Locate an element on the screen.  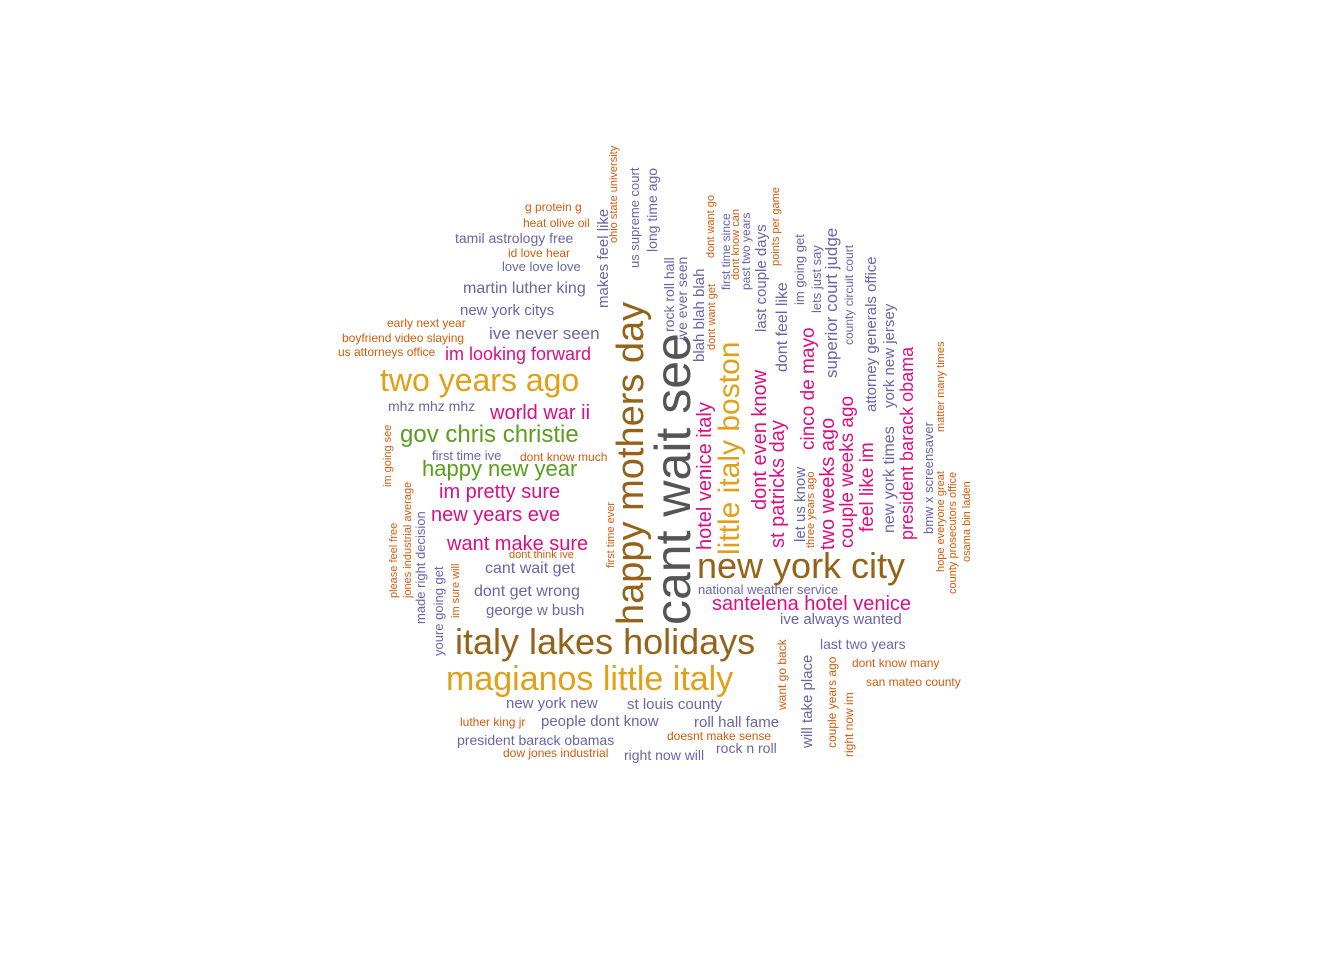
word-world-war-ii: world war ii is located at coordinates (540, 413).